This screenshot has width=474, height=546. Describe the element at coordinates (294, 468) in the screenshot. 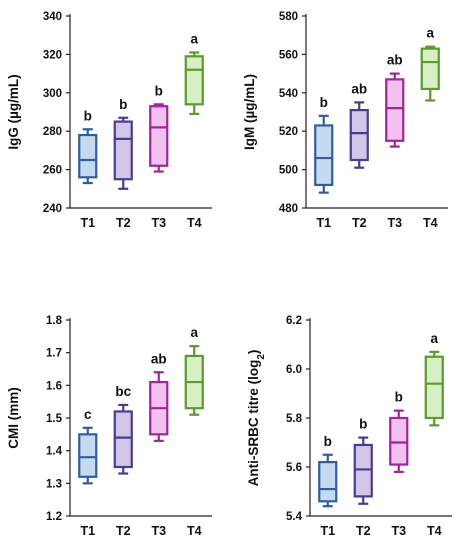

I see `y-tick-label: 5.6` at that location.